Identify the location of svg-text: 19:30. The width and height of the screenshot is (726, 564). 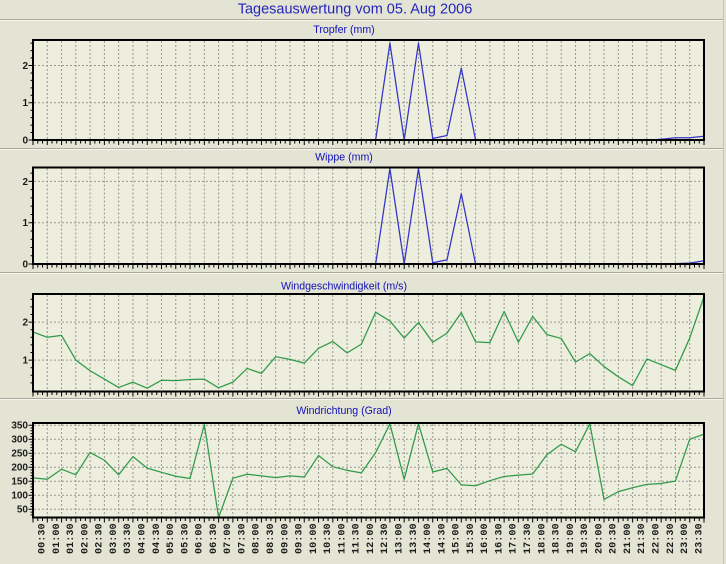
(585, 538).